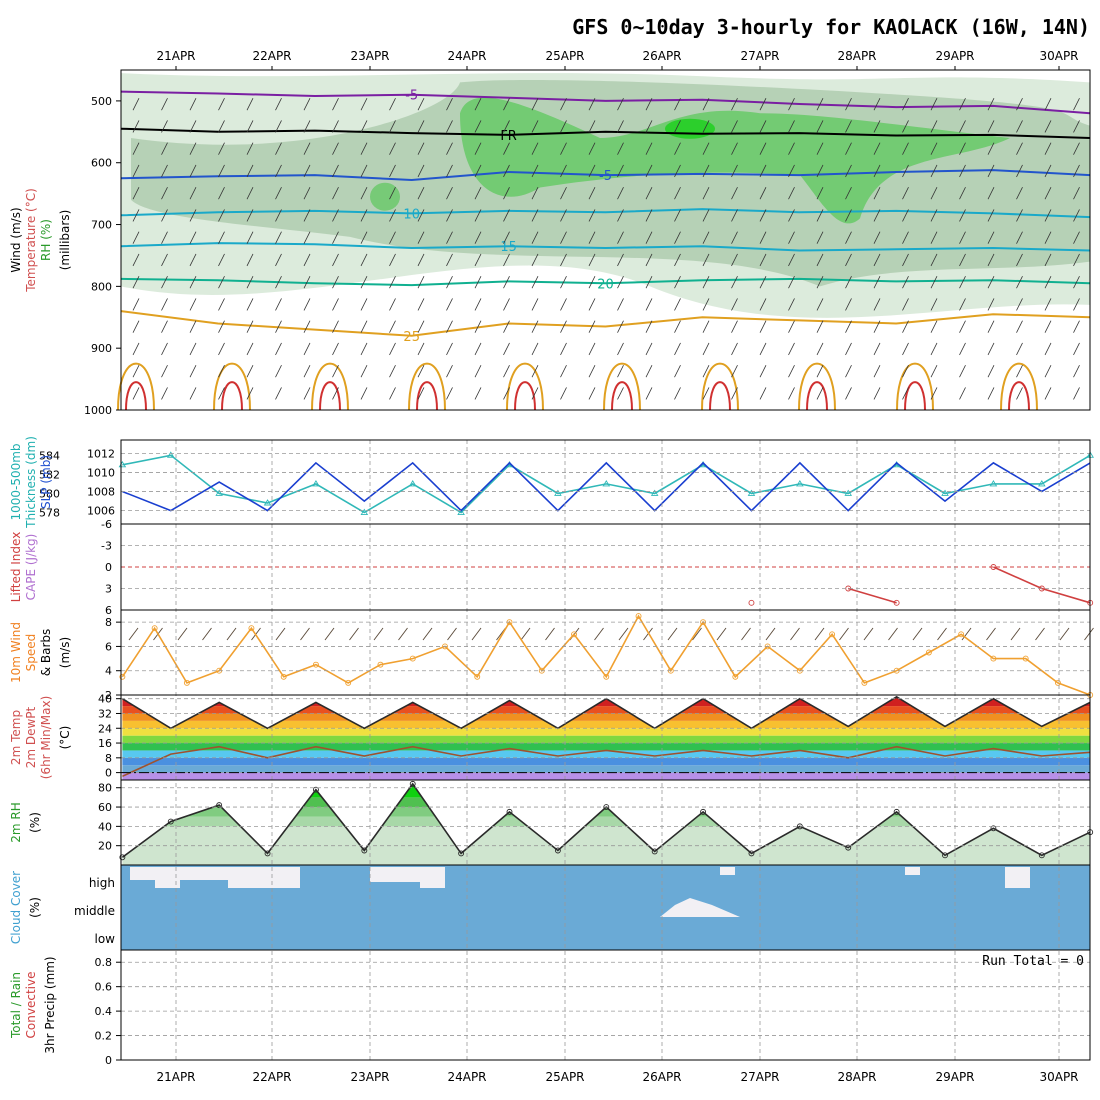 Image resolution: width=1100 pixels, height=1100 pixels. Describe the element at coordinates (108, 610) in the screenshot. I see `y-tick-label: 6` at that location.